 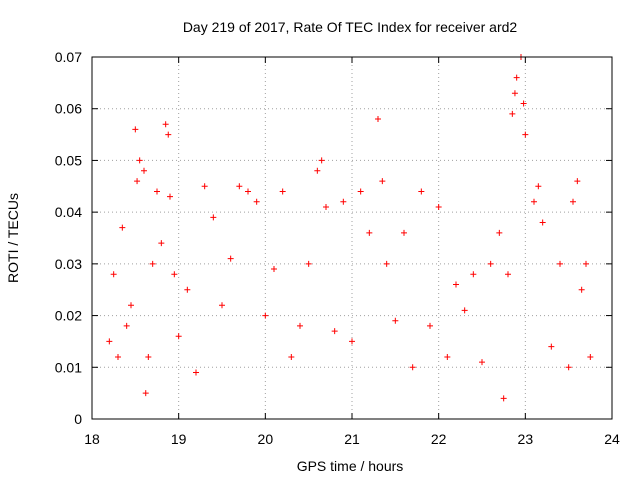 What do you see at coordinates (352, 439) in the screenshot?
I see `x-tick-label: 21` at bounding box center [352, 439].